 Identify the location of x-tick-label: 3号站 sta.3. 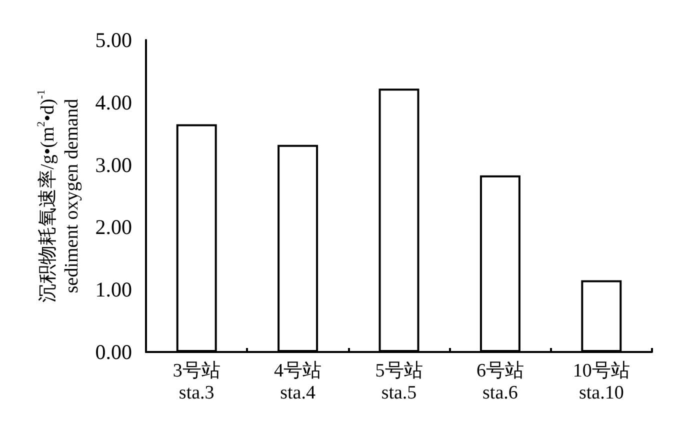
(196, 382).